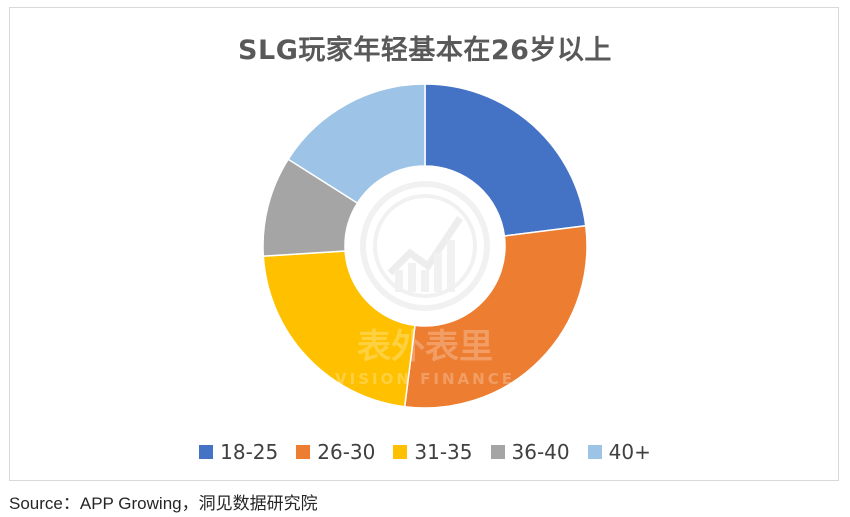 The height and width of the screenshot is (517, 850). I want to click on chart-title: SLG玩家年轻基本在26岁以上, so click(425, 50).